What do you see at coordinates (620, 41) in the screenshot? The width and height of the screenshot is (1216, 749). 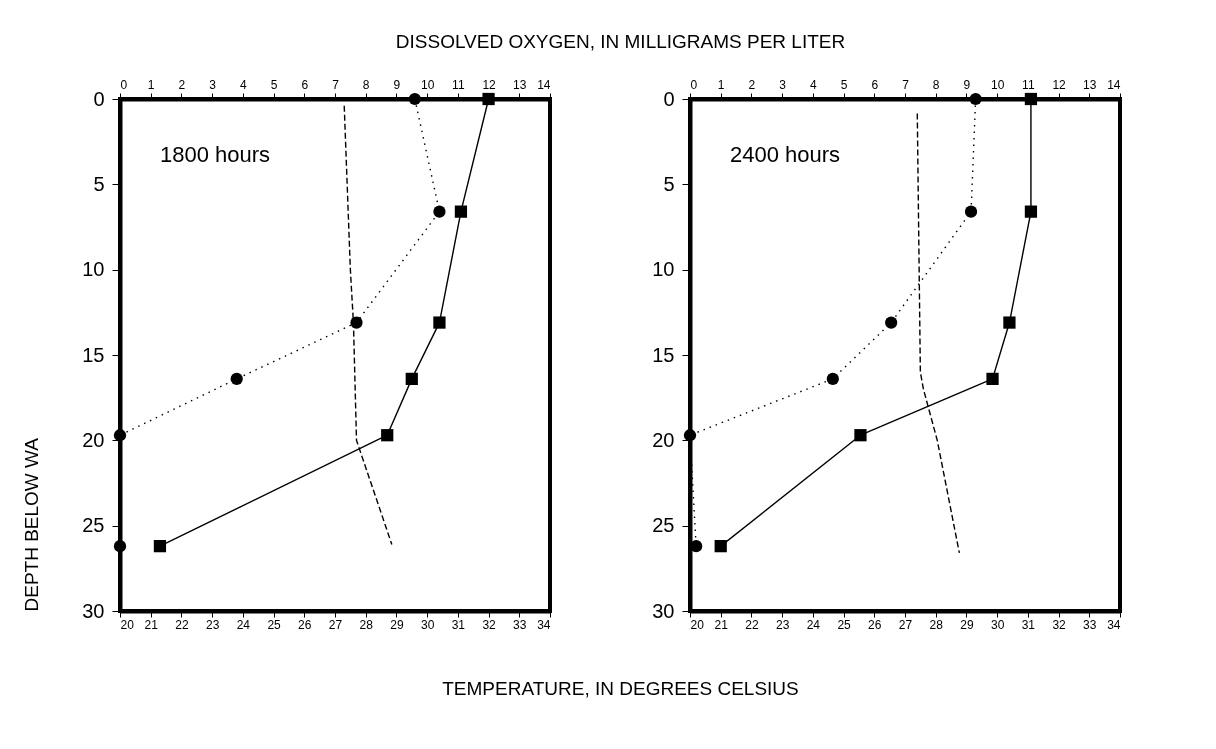 I see `x2-axis-title: DISSOLVED OXYGEN, IN MILLIGRAMS PER LITER` at bounding box center [620, 41].